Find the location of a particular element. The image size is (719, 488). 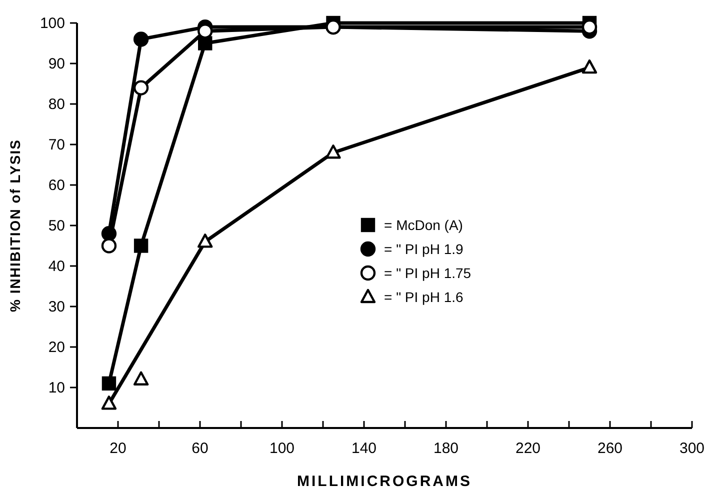

x-tick-label: 180 is located at coordinates (446, 448).